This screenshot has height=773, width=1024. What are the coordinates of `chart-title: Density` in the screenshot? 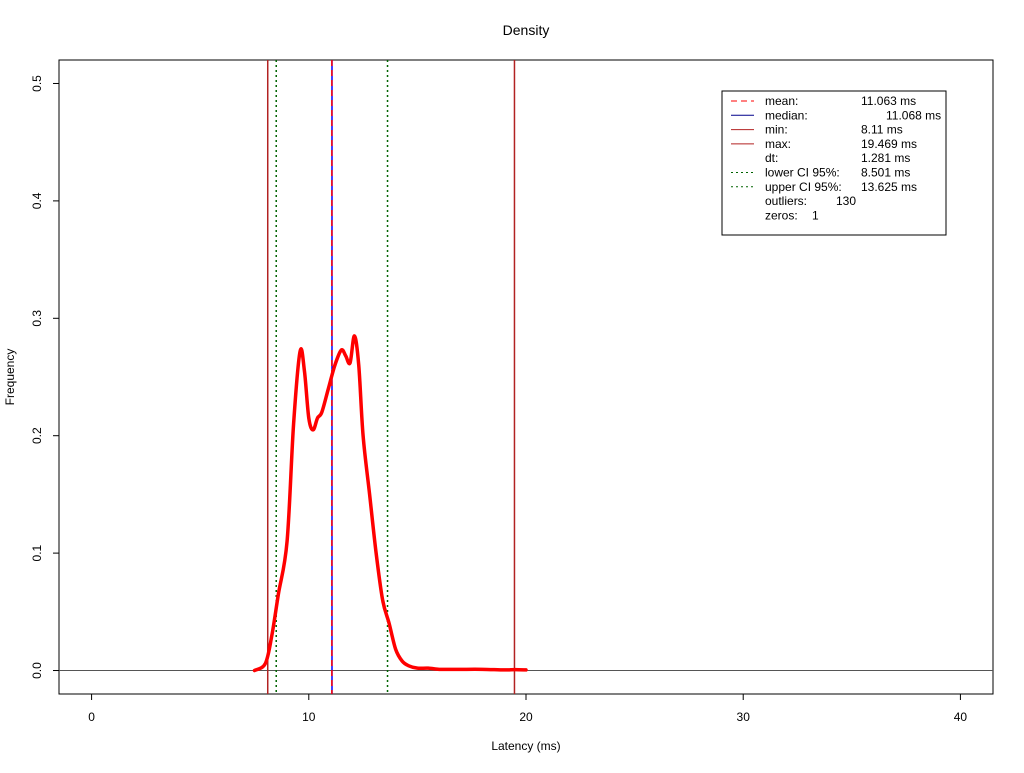 It's located at (526, 30).